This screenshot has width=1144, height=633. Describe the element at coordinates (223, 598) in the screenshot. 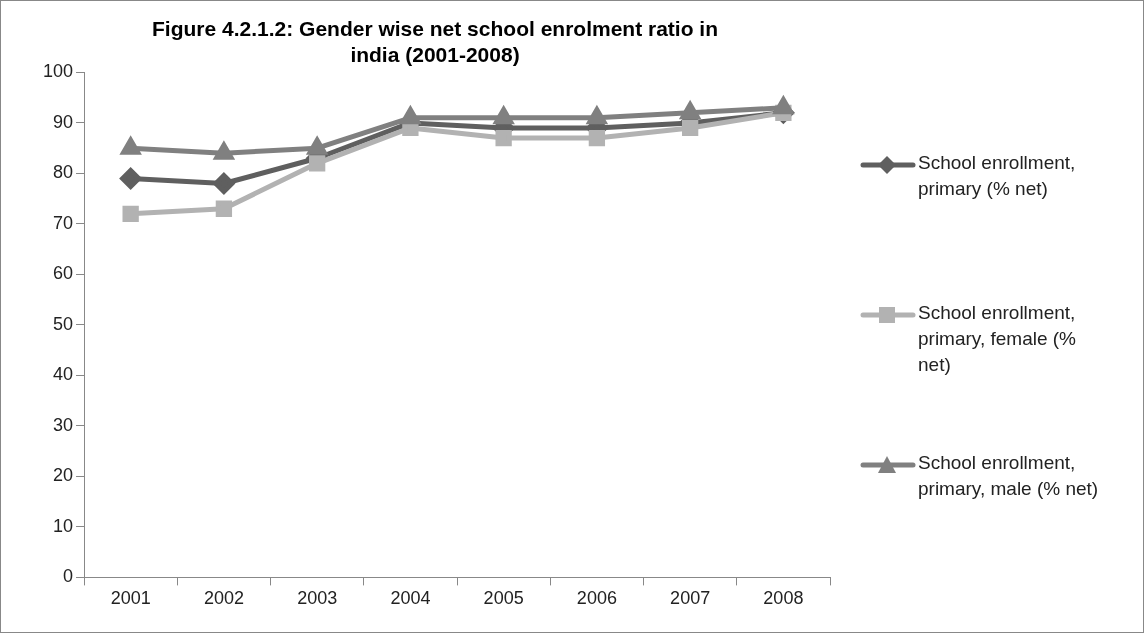

I see `x-tick-label: 2002` at that location.